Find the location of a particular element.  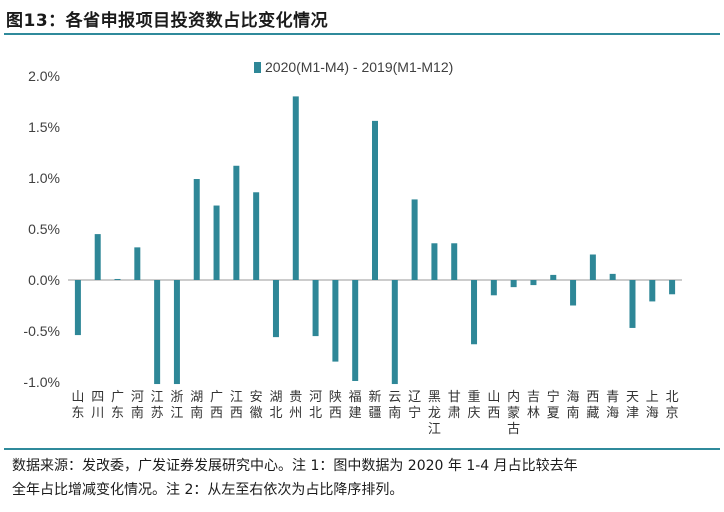

bar-湖北 is located at coordinates (275, 309).